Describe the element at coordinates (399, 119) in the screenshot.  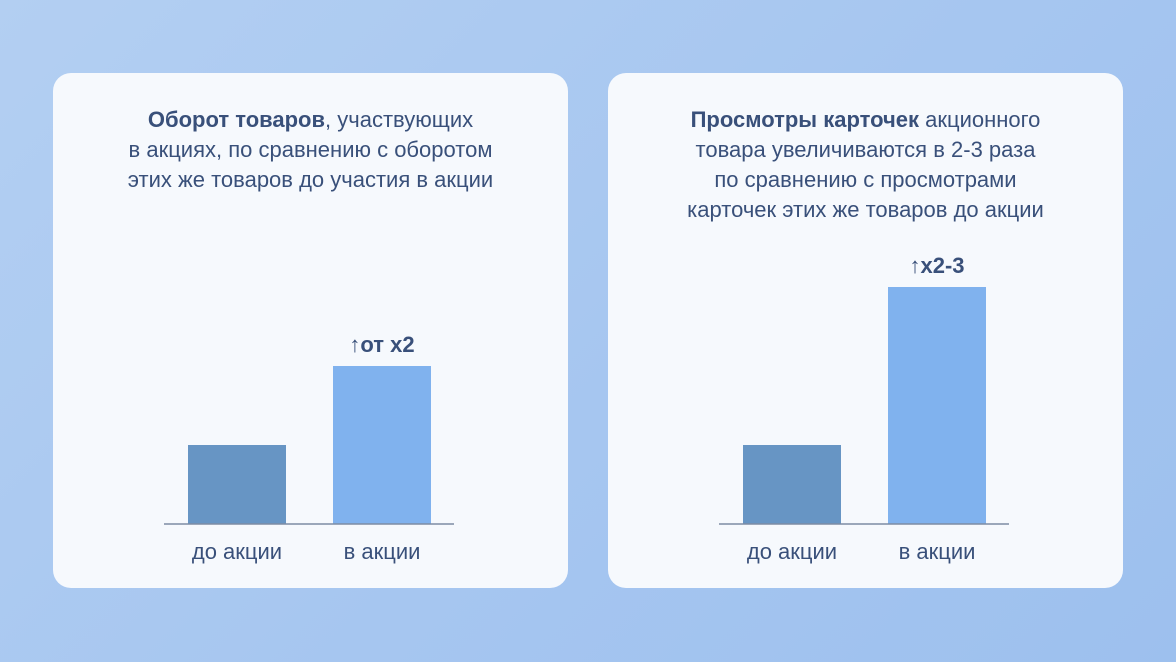
I see `title-line-1-rest: , участвующих` at that location.